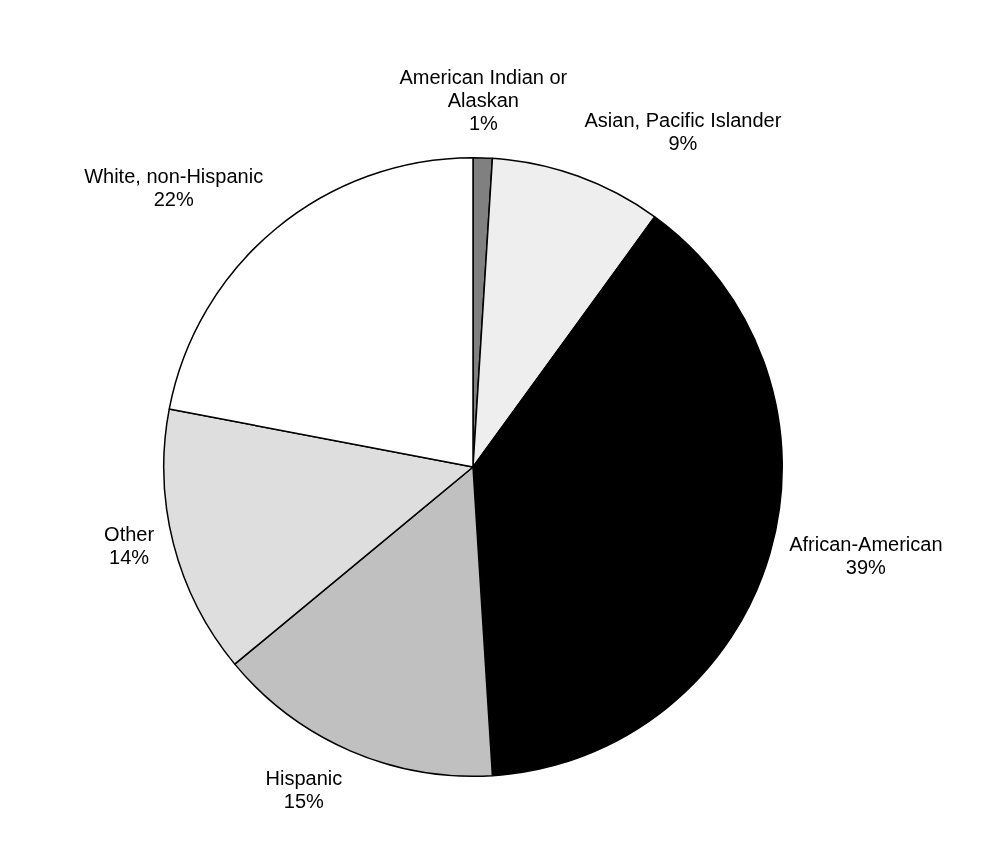  I want to click on slice-label: Other, so click(129, 534).